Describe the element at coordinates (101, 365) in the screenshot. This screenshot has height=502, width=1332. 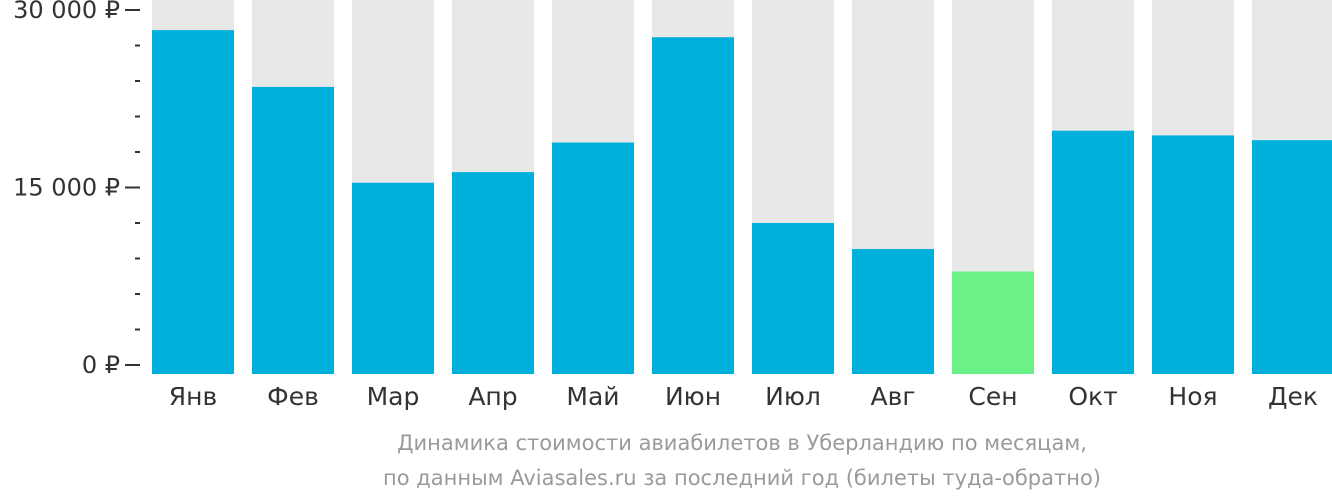
I see `y-tick-label-1: 0 ₽` at that location.